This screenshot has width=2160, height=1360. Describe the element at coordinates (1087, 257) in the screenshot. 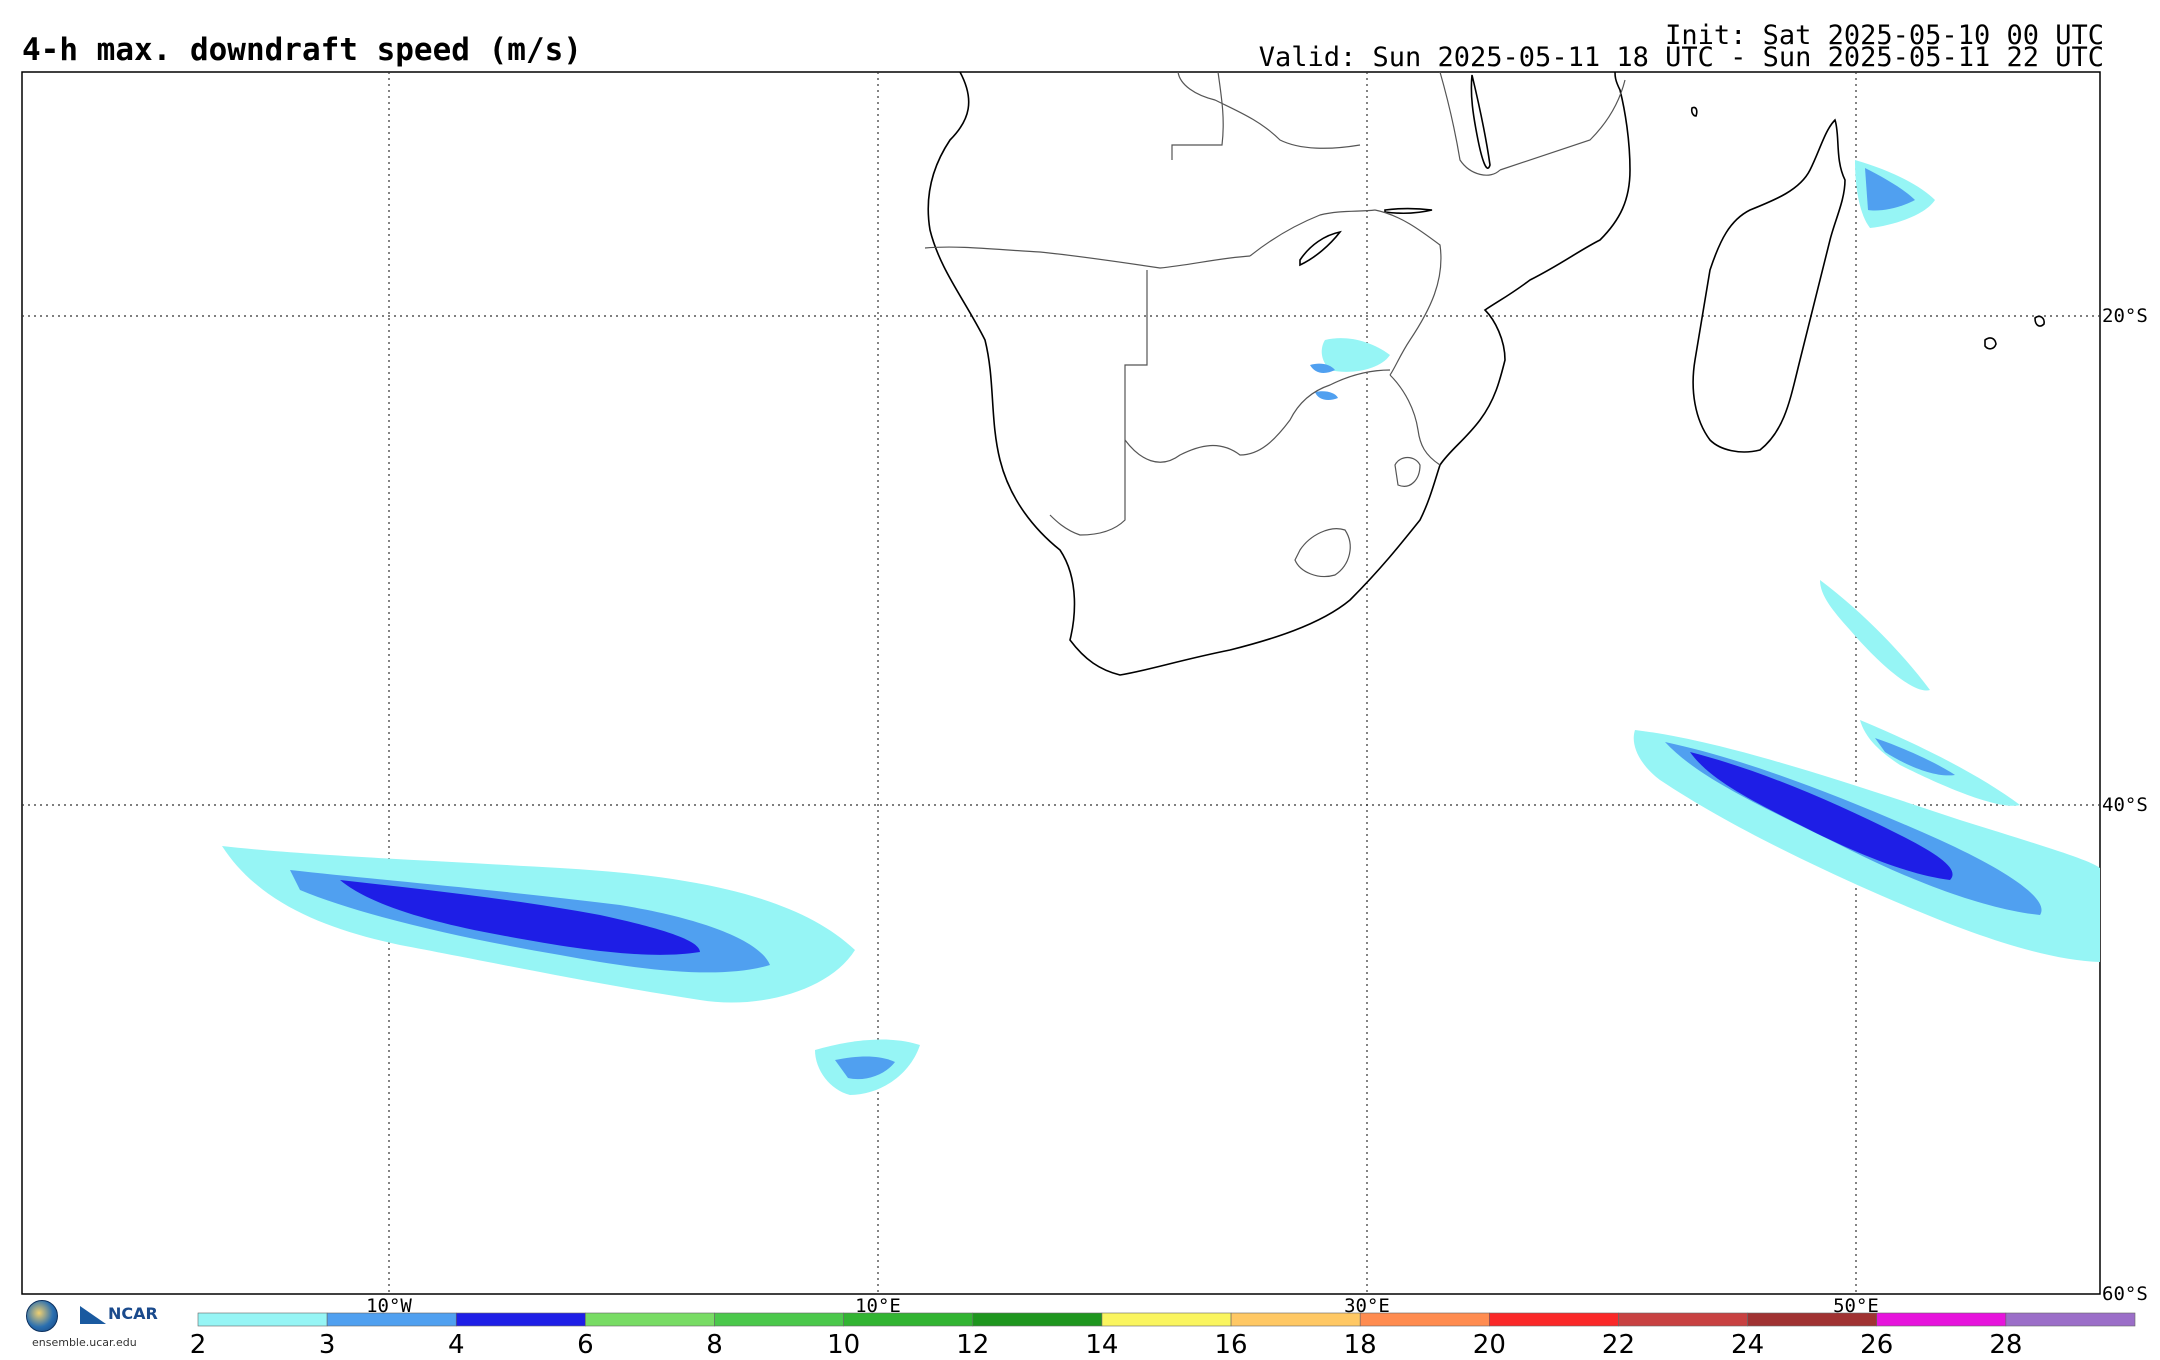

I see `border-angola-namibia` at that location.